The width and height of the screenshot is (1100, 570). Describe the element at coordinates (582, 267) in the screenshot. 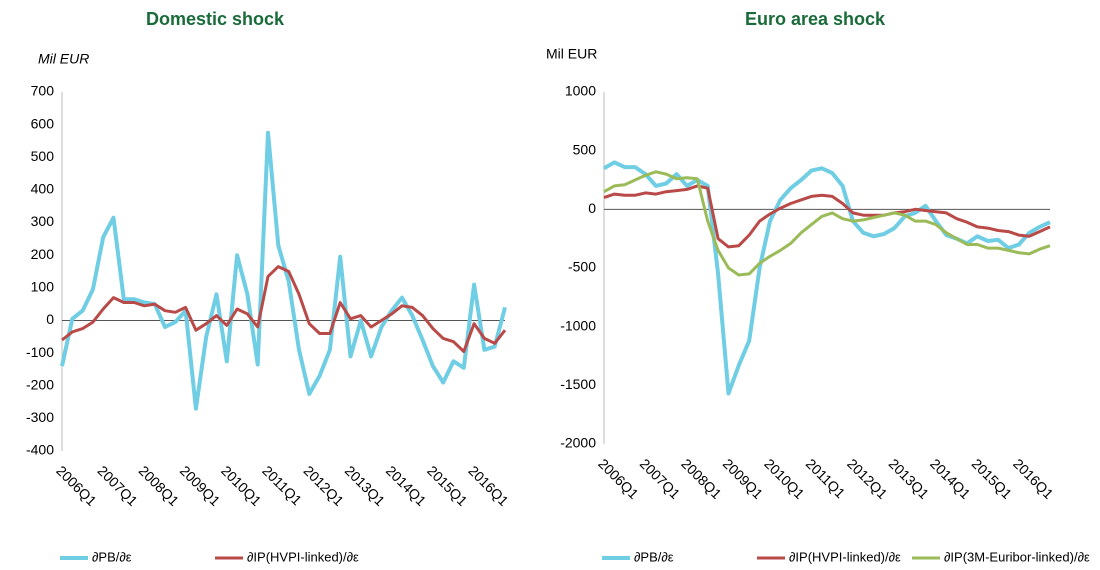

I see `y-tick-label: -500` at that location.